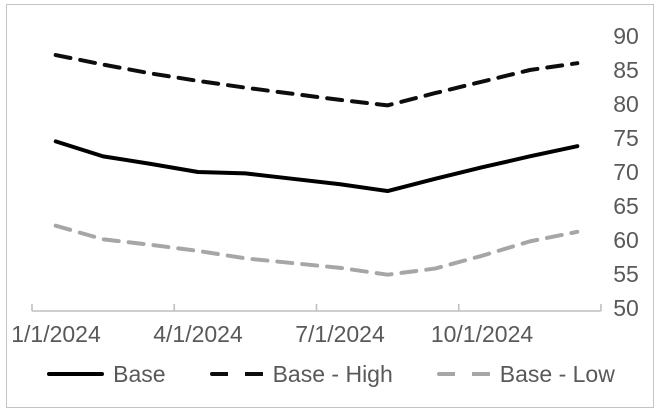  I want to click on base-low-line-swatch-icon, so click(463, 374).